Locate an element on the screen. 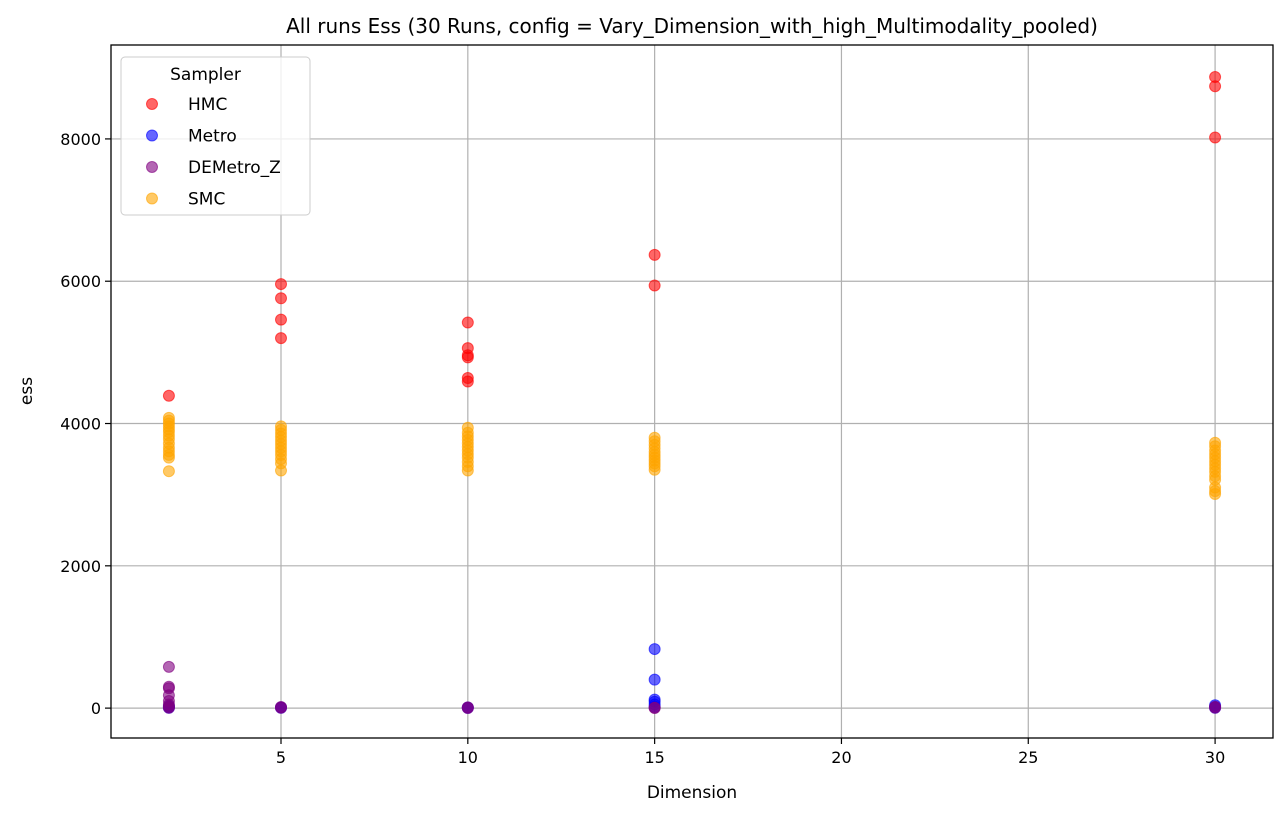  x-tick-label: 20 is located at coordinates (841, 757).